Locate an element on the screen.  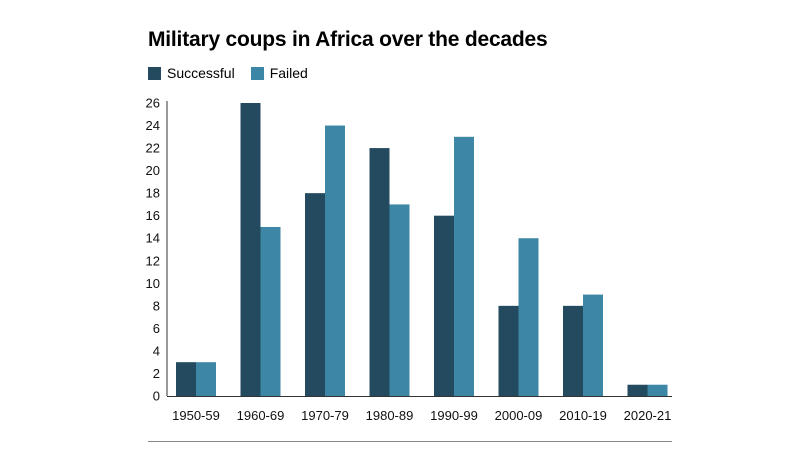
y-tick-label: 0 is located at coordinates (156, 396).